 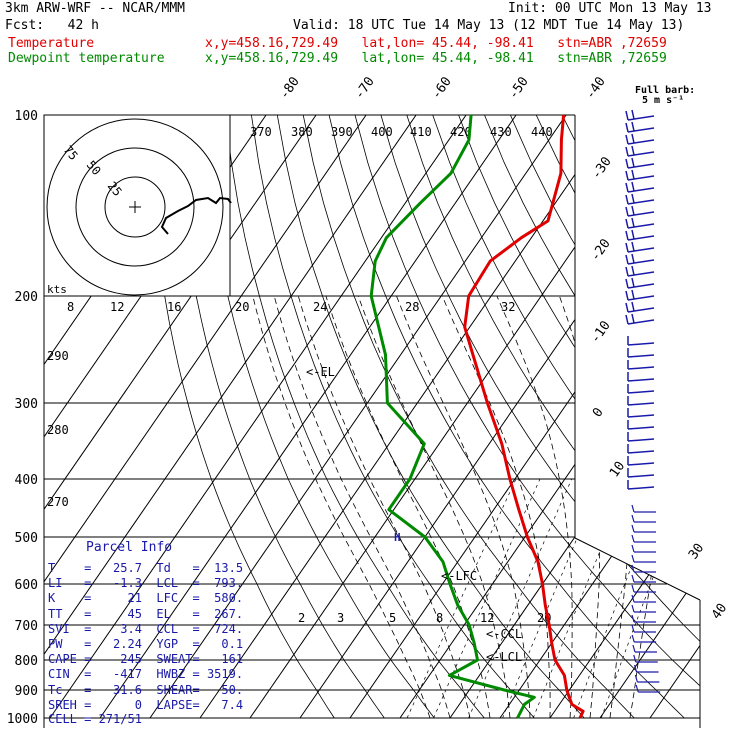 I want to click on theta-label: 440, so click(x=542, y=132).